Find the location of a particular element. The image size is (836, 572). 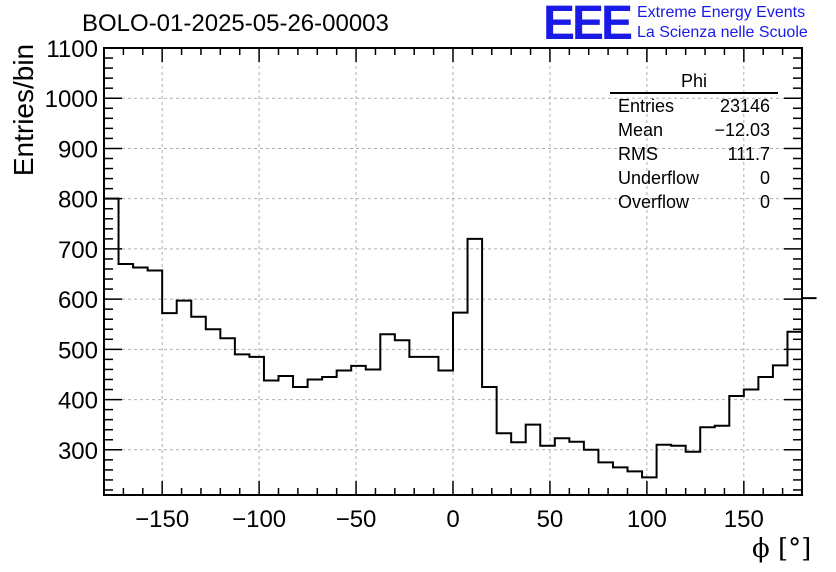

stats-label: Mean is located at coordinates (641, 130).